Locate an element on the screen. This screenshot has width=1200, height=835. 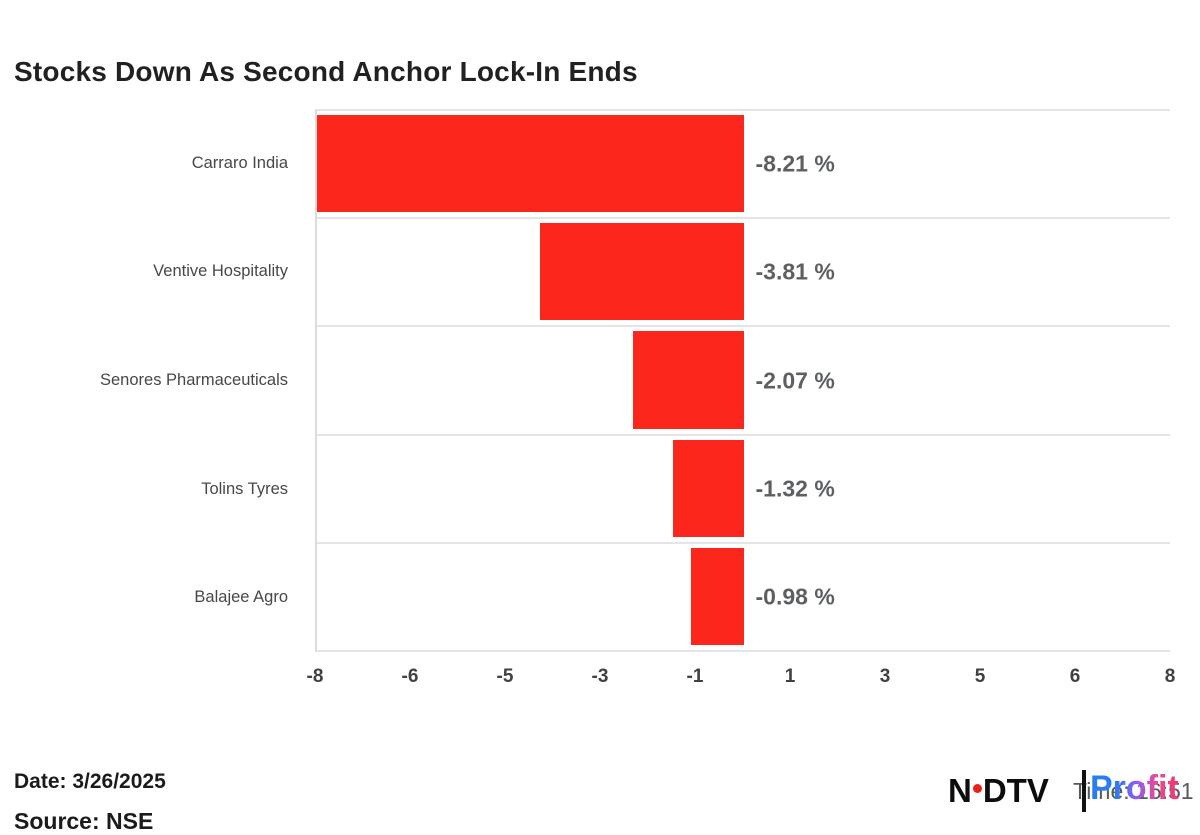
bar-row: -3.81 % is located at coordinates (743, 273).